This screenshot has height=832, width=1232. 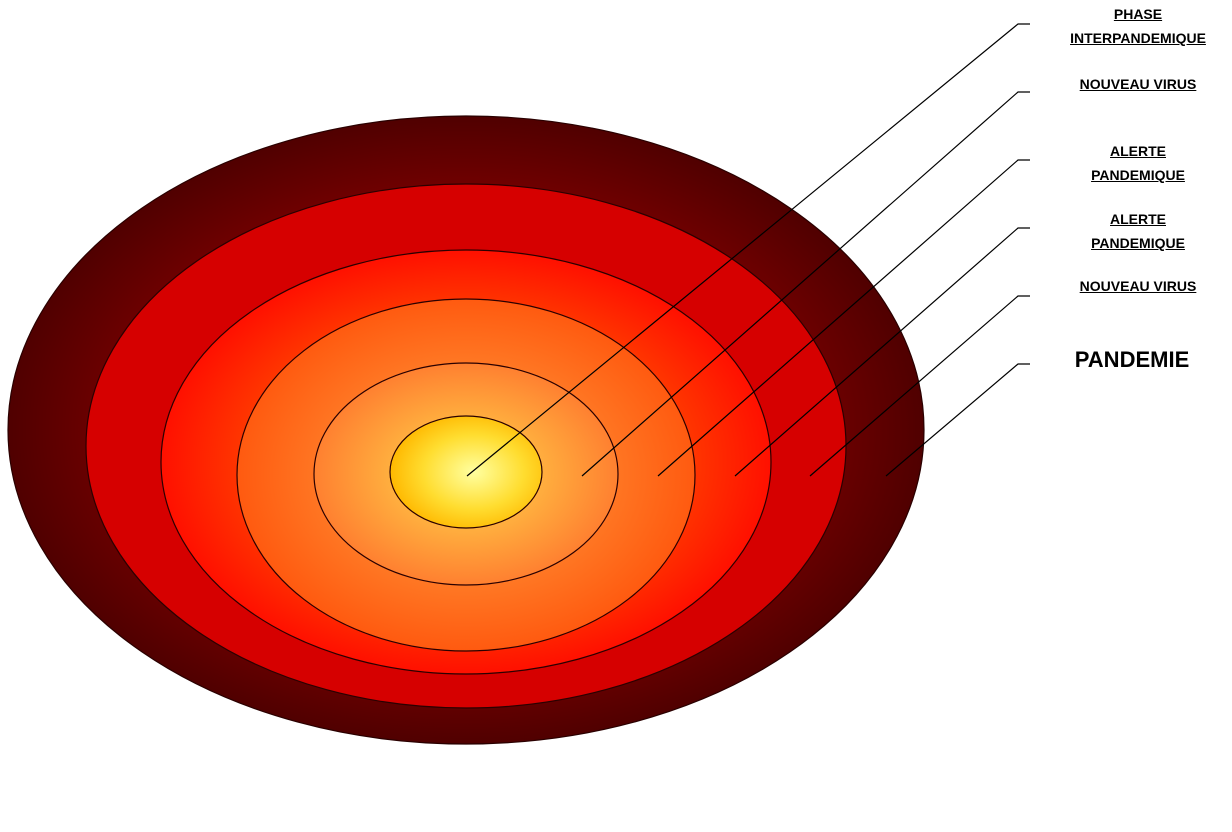 I want to click on label-nouveau-virus-2: NOUVEAU VIRUS, so click(x=1135, y=286).